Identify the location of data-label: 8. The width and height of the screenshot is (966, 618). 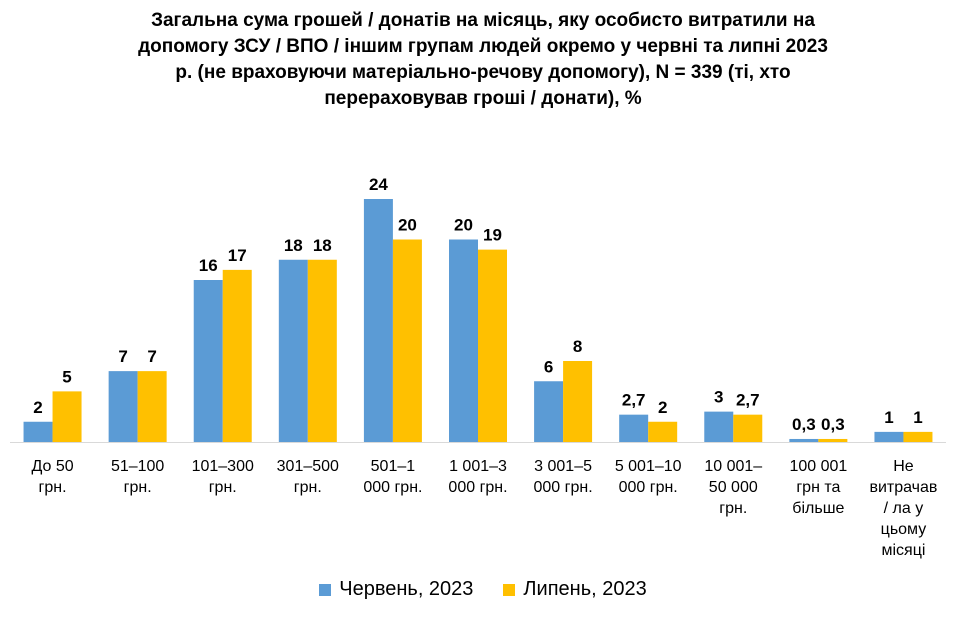
(577, 346).